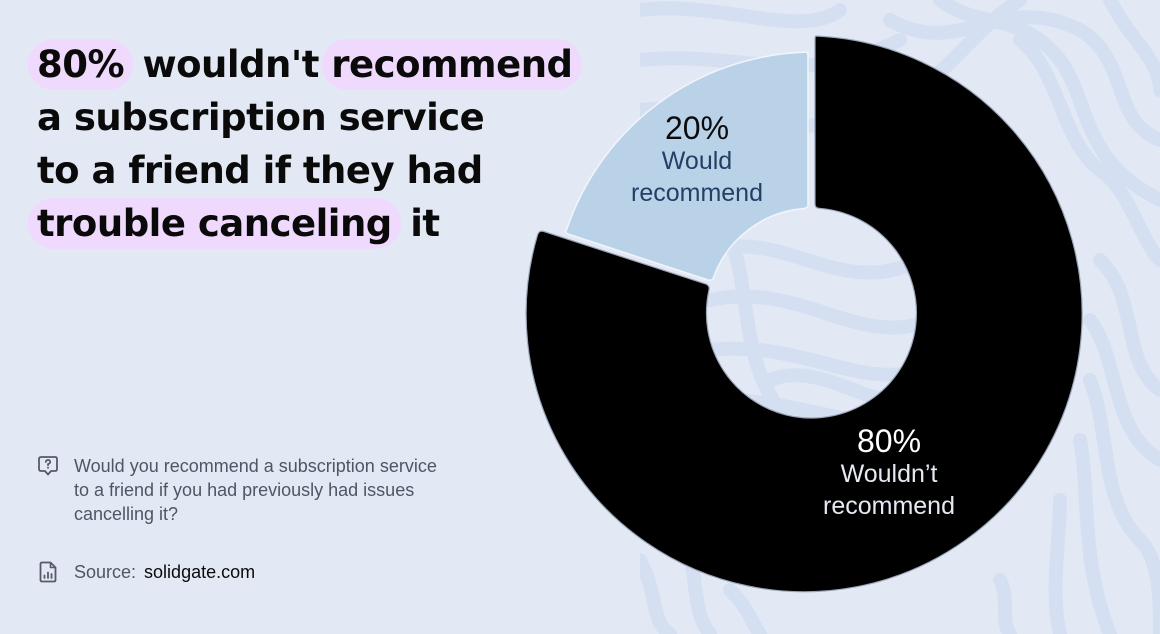 The width and height of the screenshot is (1160, 634). I want to click on text-wouldnt: Wouldn’t, so click(889, 474).